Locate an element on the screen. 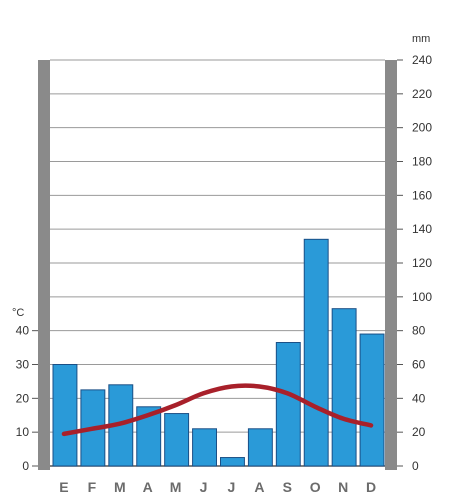  right-tick-label: 40 is located at coordinates (419, 398).